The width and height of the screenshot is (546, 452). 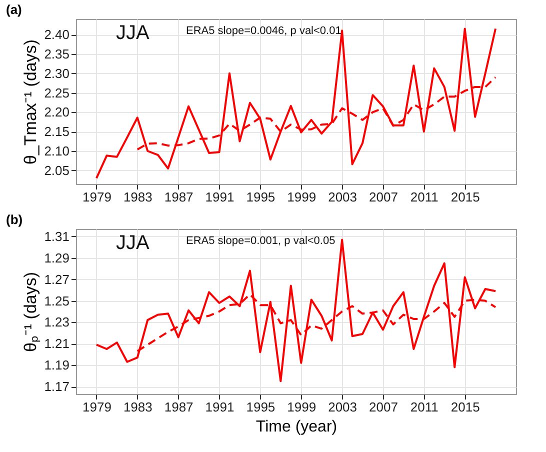 I want to click on y-tick-label: 2.15, so click(x=57, y=132).